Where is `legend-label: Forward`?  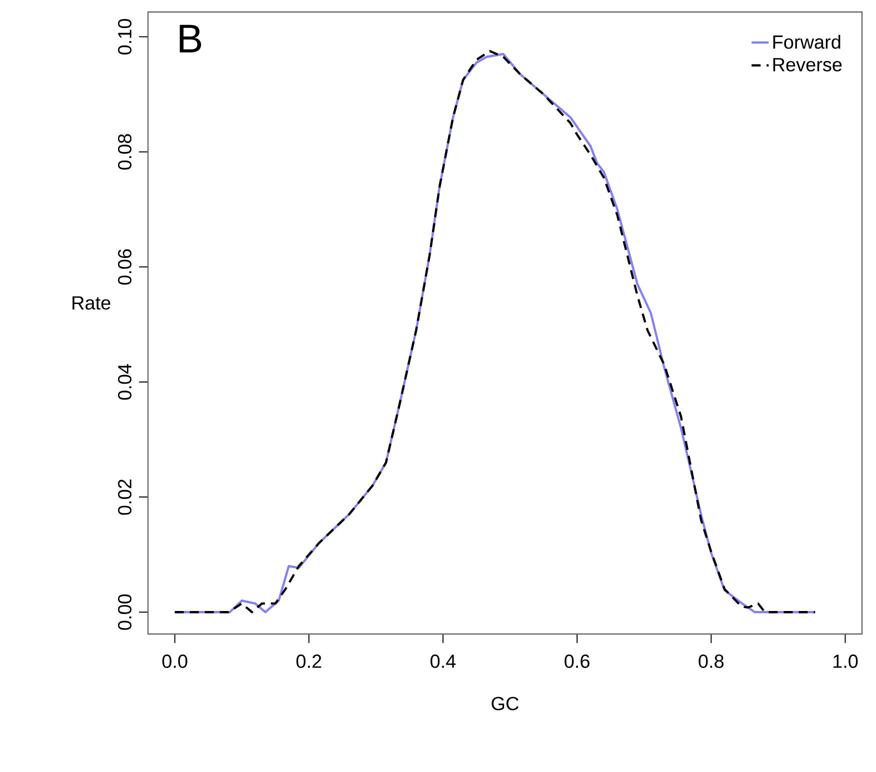
legend-label: Forward is located at coordinates (806, 41).